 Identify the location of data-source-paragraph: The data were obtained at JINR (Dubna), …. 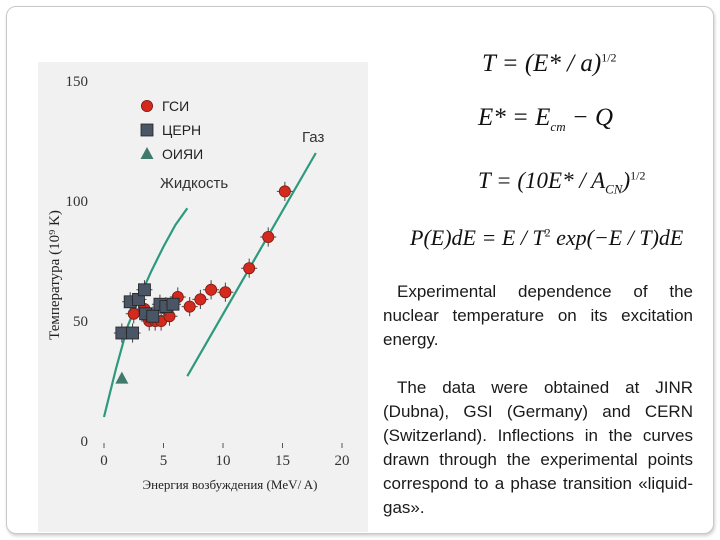
(538, 447).